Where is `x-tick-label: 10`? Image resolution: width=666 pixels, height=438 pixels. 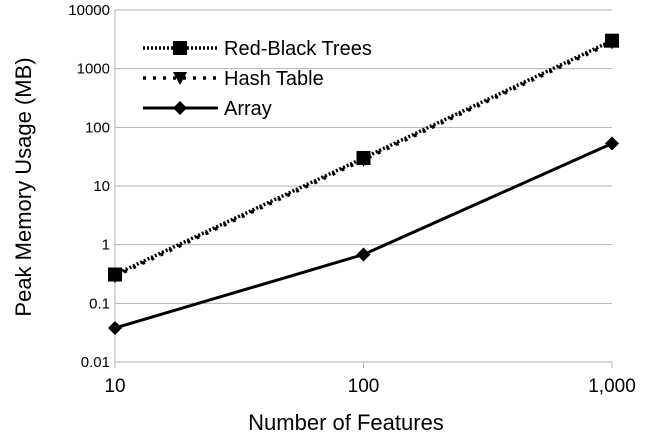 x-tick-label: 10 is located at coordinates (114, 386).